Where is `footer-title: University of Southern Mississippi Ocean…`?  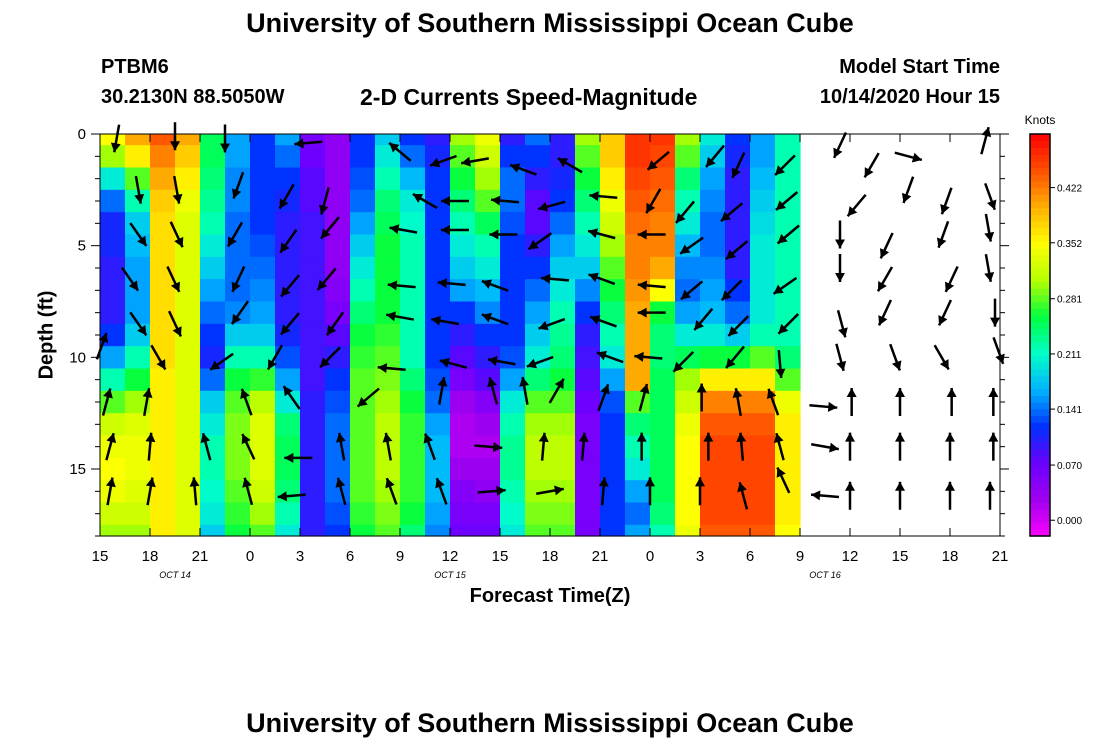
footer-title: University of Southern Mississippi Ocean… is located at coordinates (550, 723).